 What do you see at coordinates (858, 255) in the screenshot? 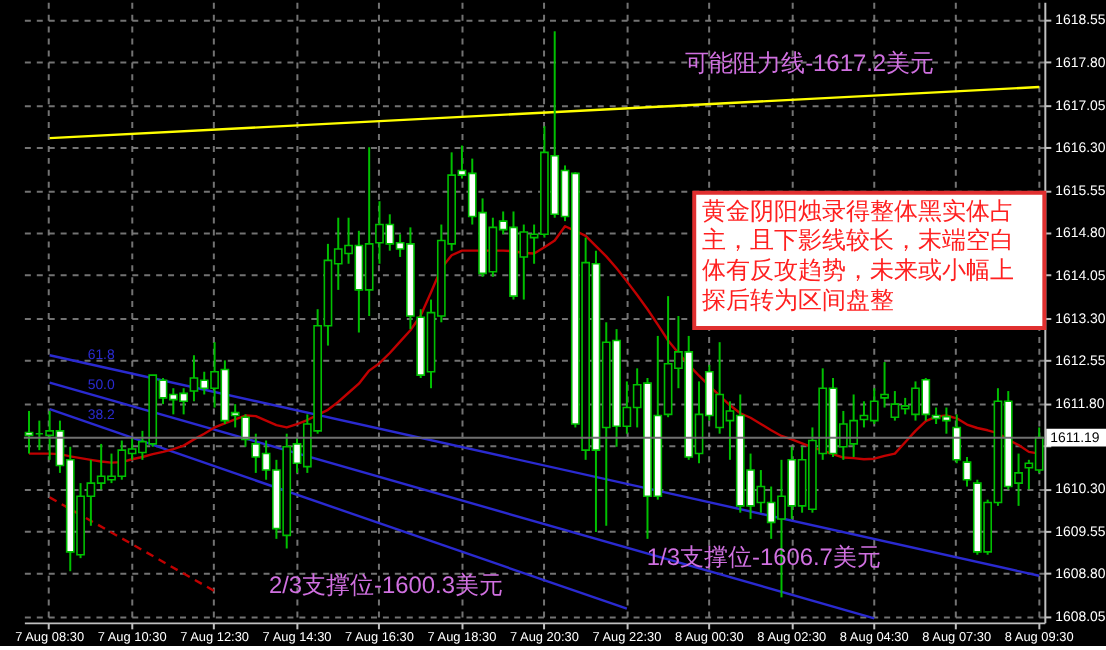
I see `annotation: 黄金阴阳烛录得整体黑实体占主，且下影线较长，末端空白体有反攻趋势，未来或小幅上探后转为区间盘整` at bounding box center [858, 255].